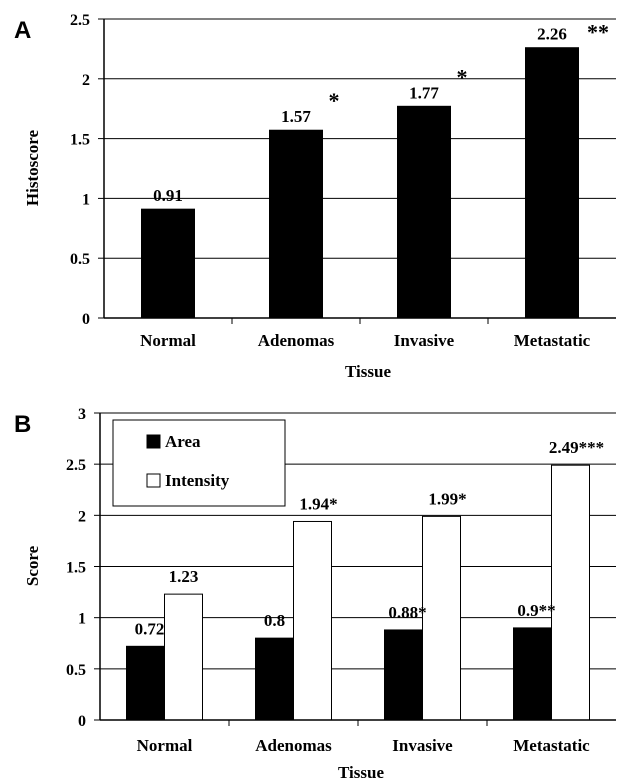 The height and width of the screenshot is (784, 633). What do you see at coordinates (576, 447) in the screenshot?
I see `data-label-intensity: 2.49***` at bounding box center [576, 447].